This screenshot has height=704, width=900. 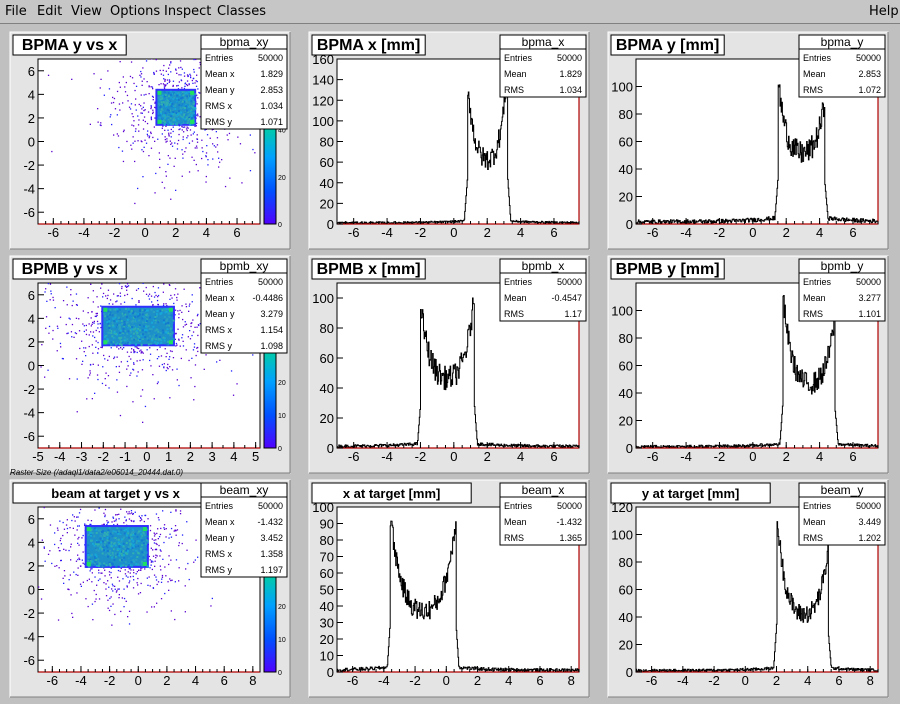 What do you see at coordinates (884, 11) in the screenshot?
I see `menu-help: Help` at bounding box center [884, 11].